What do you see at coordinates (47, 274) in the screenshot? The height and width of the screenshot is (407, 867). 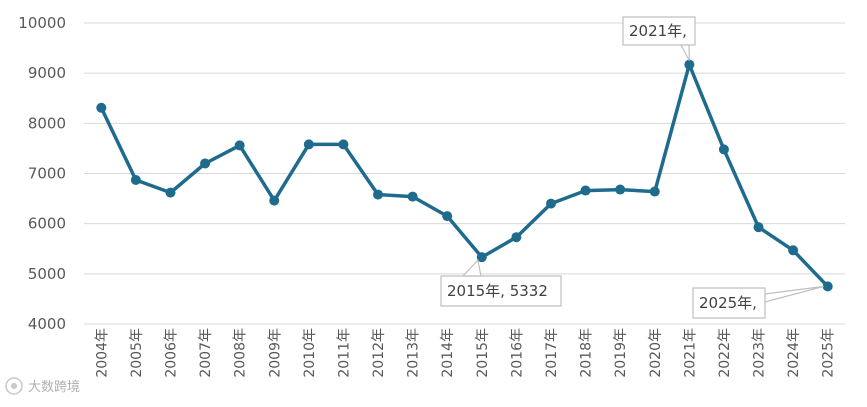 I see `y-tick-label: 5000` at bounding box center [47, 274].